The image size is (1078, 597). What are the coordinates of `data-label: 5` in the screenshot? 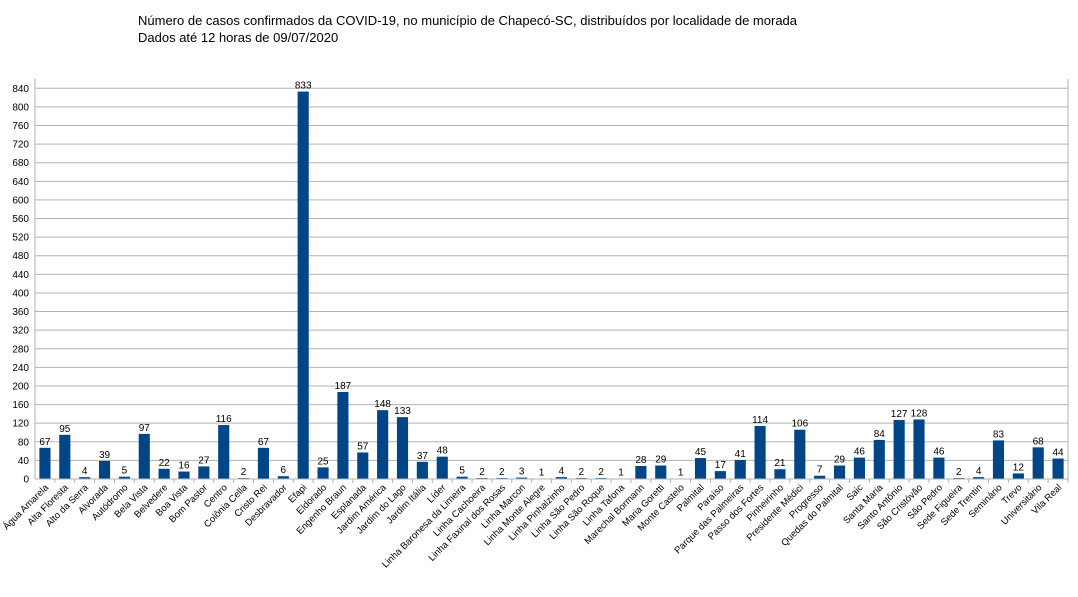 It's located at (462, 471).